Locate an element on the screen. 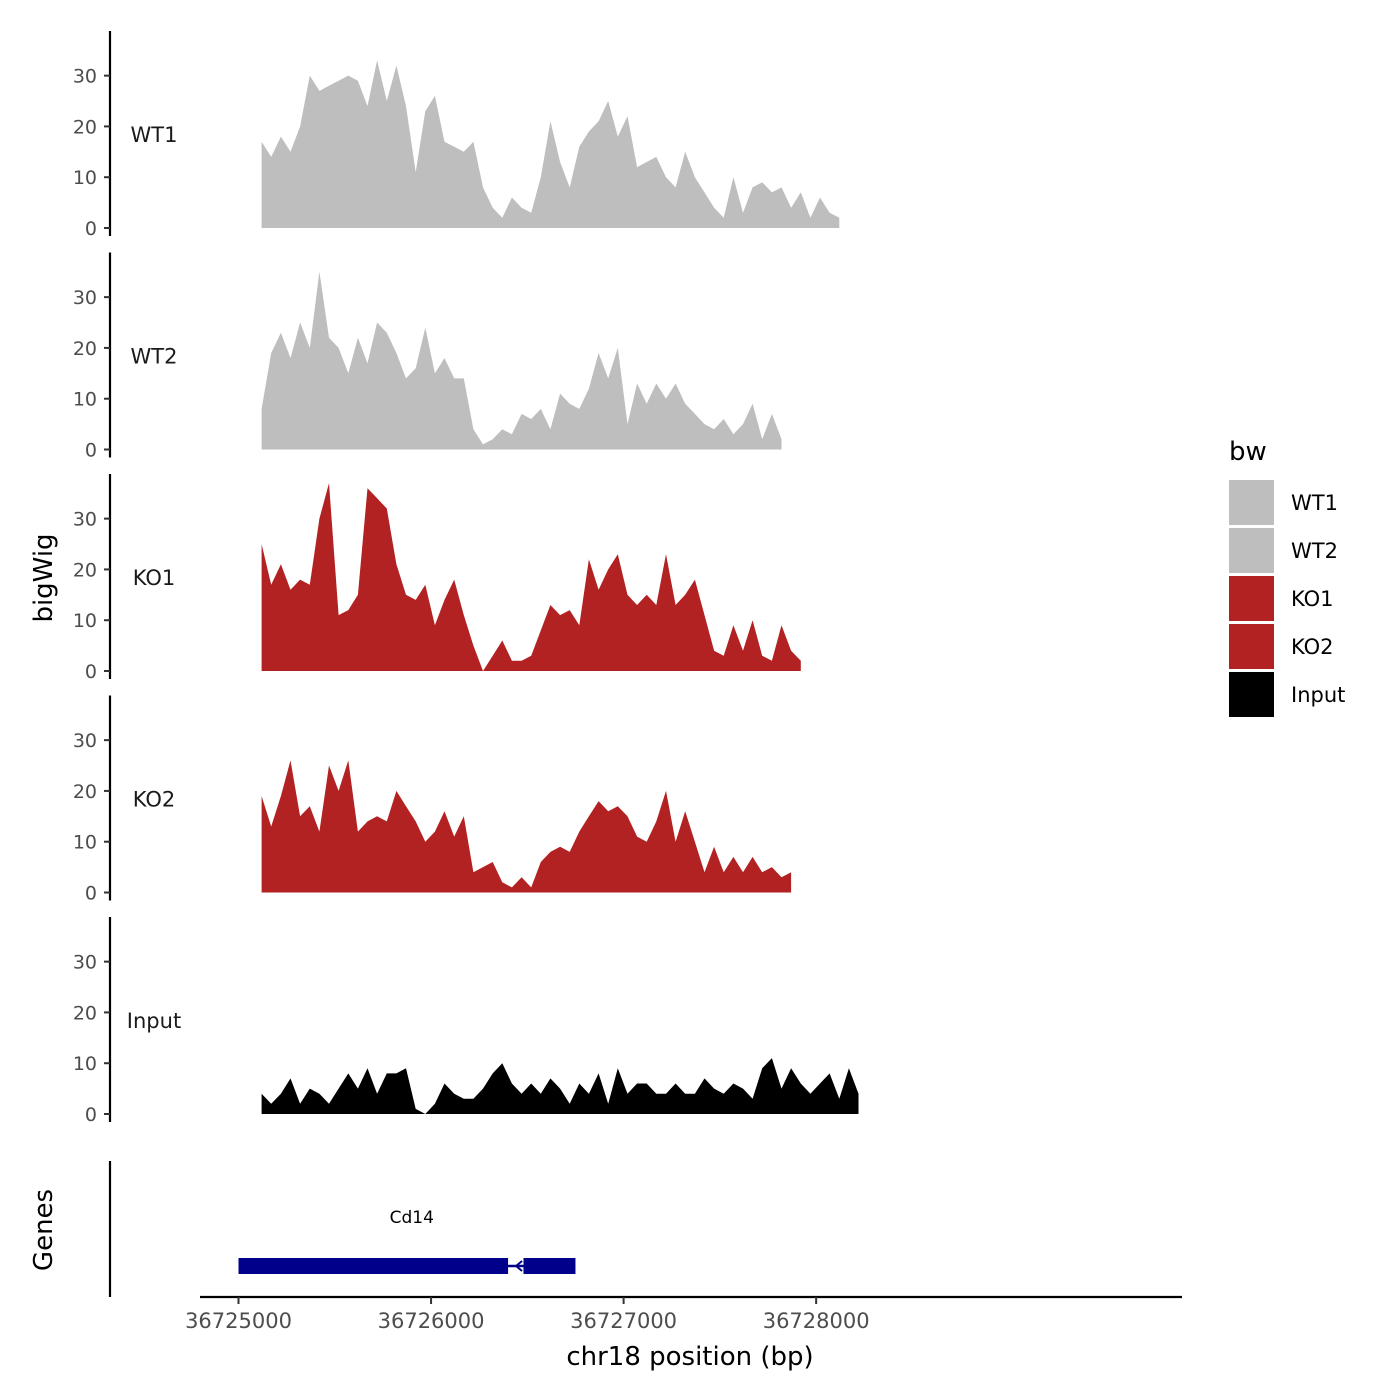 Image resolution: width=1400 pixels, height=1400 pixels. genes-panel: Cd14 is located at coordinates (342, 1229).